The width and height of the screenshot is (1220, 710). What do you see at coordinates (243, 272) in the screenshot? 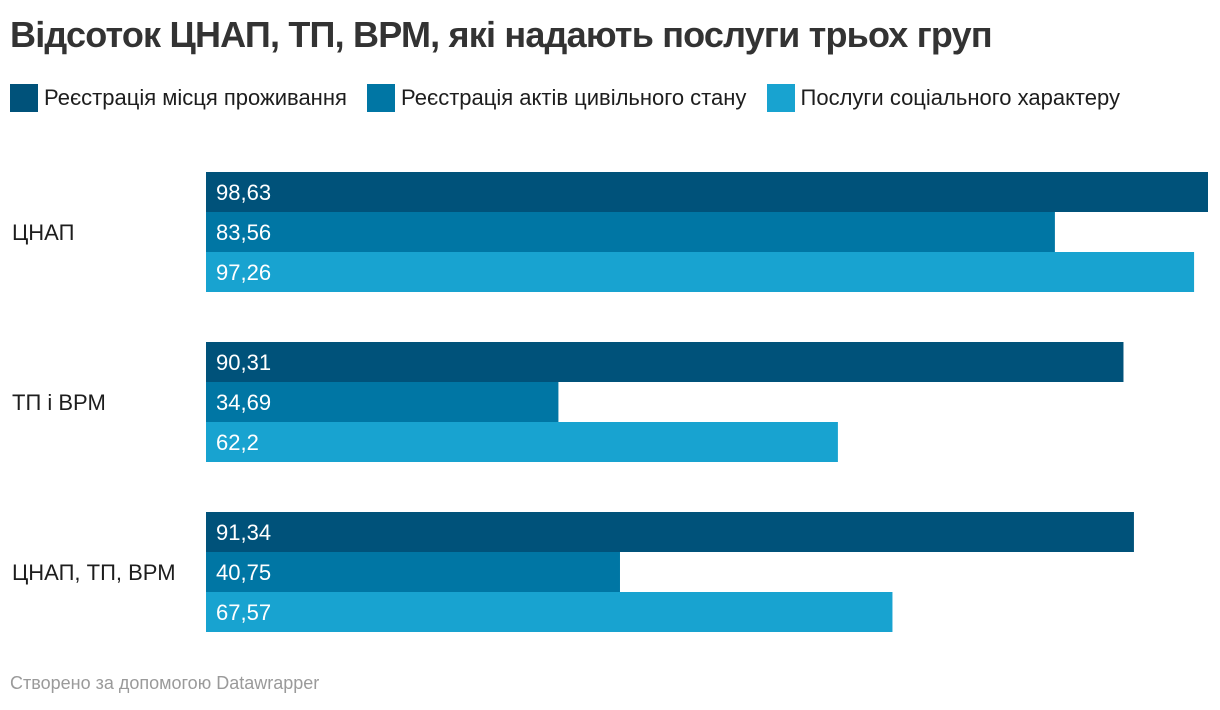
I see `bar-value-label: 97,26` at bounding box center [243, 272].